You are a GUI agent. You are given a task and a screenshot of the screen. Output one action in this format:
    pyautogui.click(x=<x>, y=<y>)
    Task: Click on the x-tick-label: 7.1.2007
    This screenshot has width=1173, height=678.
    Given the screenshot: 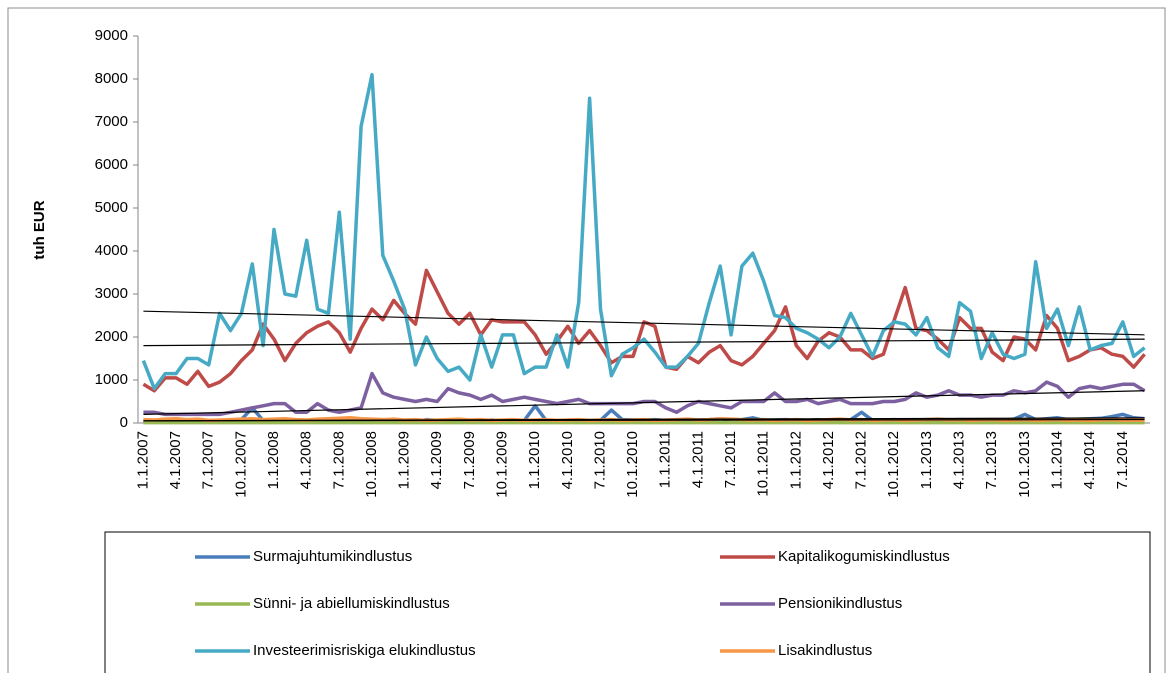 What is the action you would take?
    pyautogui.click(x=208, y=460)
    